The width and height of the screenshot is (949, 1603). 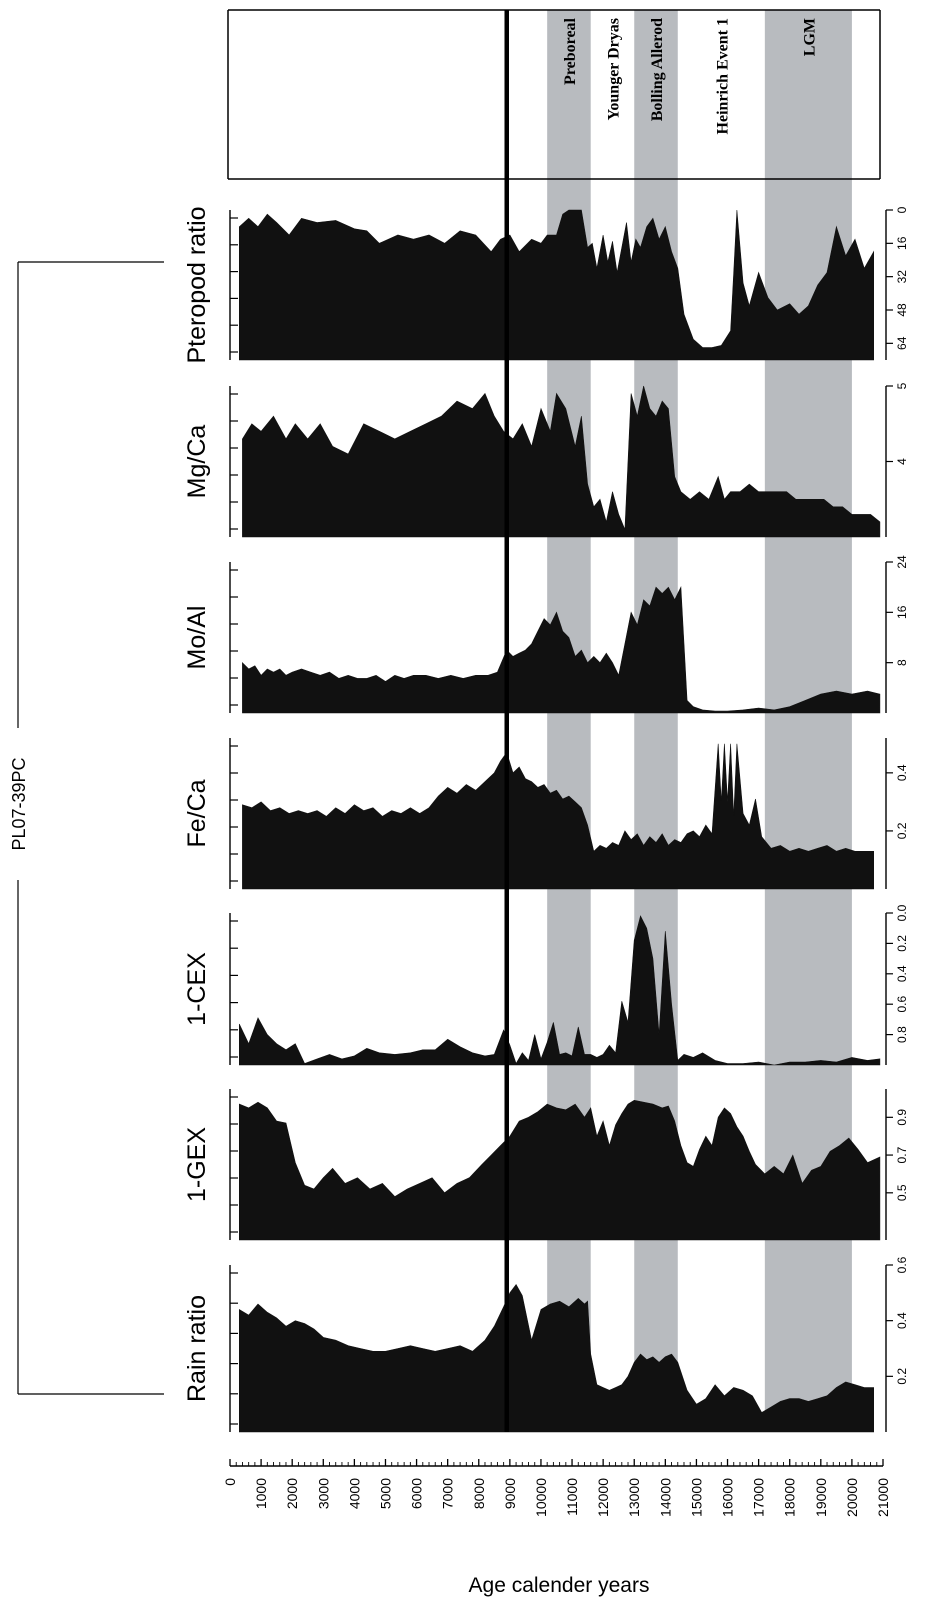 What do you see at coordinates (902, 385) in the screenshot?
I see `right-axis-tick-label: 5` at bounding box center [902, 385].